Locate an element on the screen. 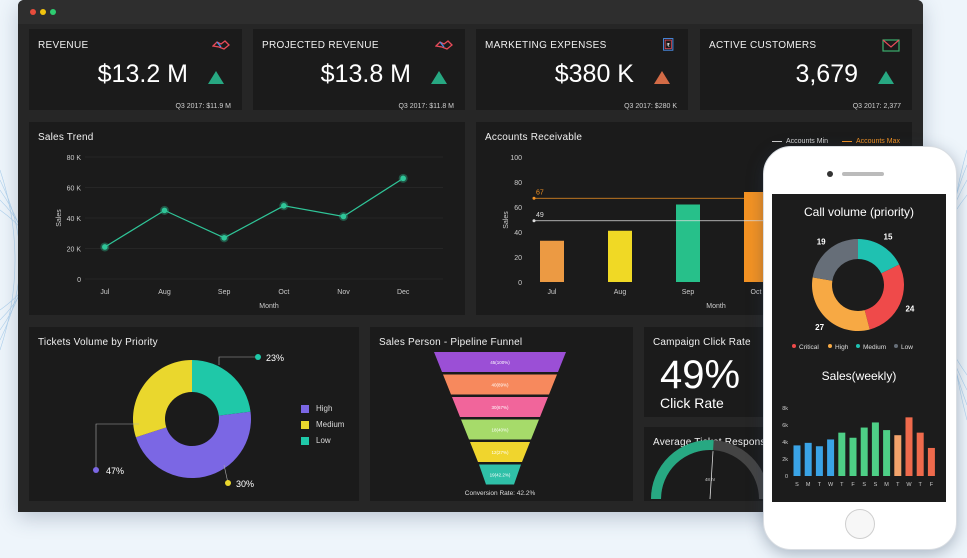  x-tick-label: Jul is located at coordinates (552, 292).